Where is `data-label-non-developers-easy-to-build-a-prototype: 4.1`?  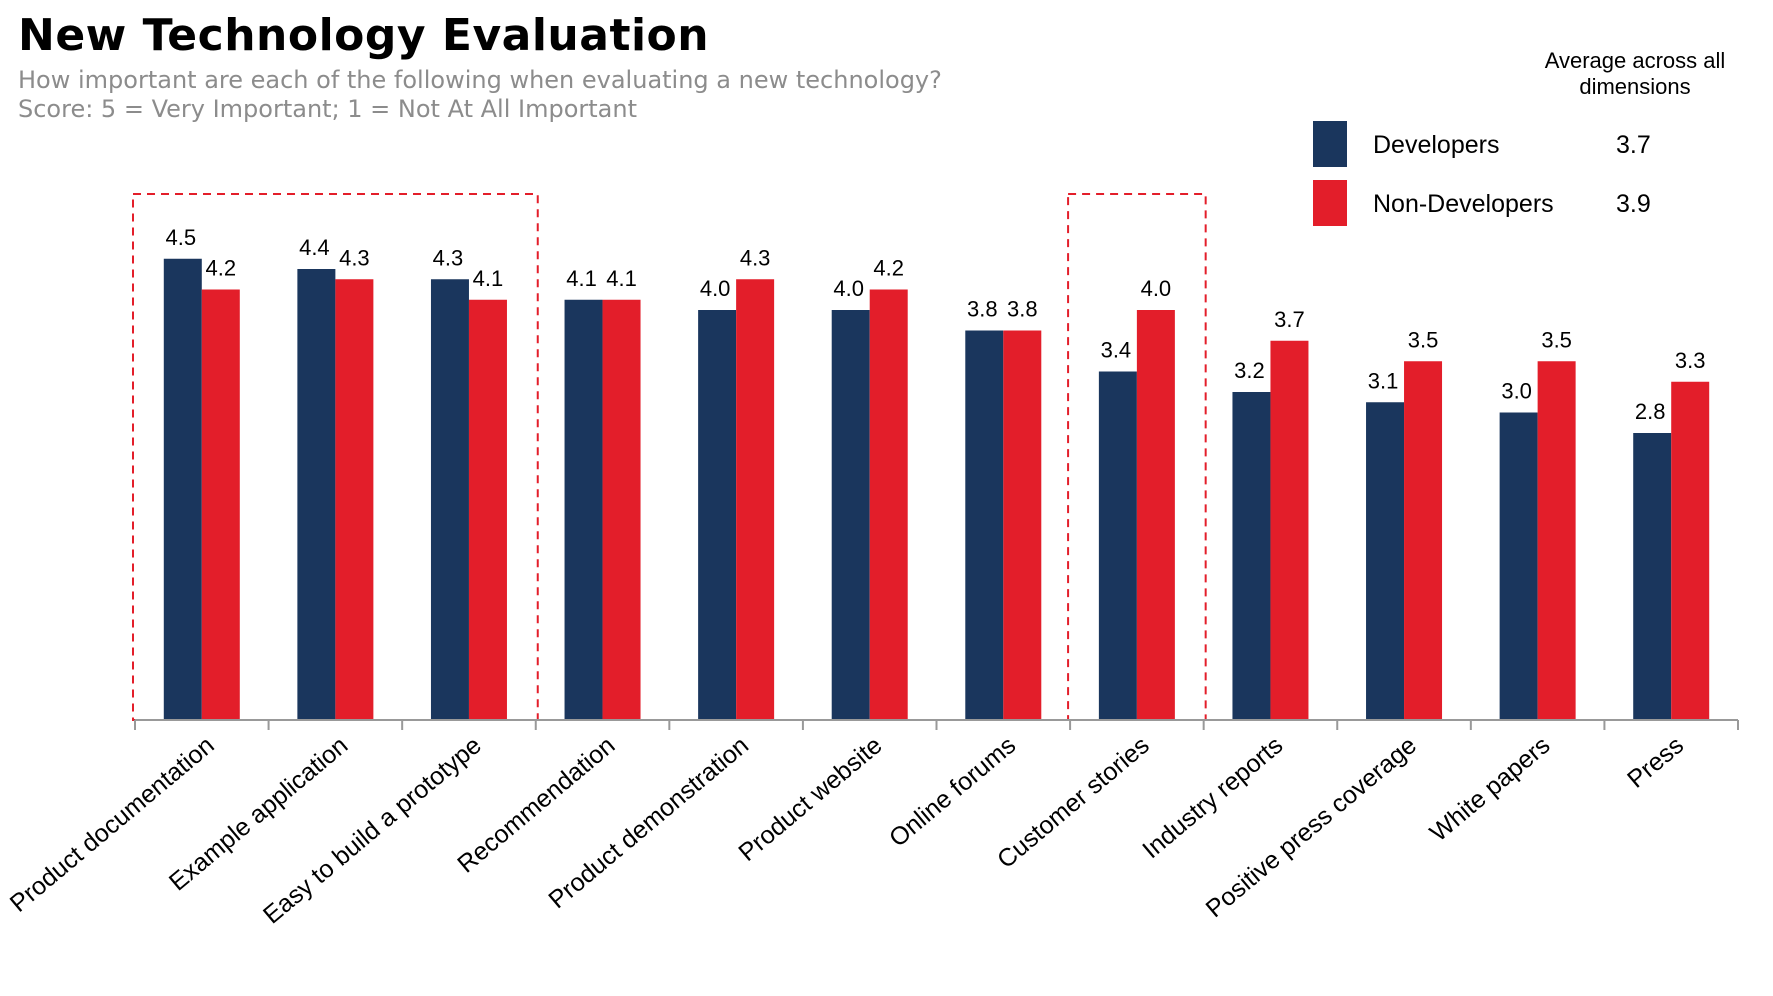 data-label-non-developers-easy-to-build-a-prototype: 4.1 is located at coordinates (488, 278).